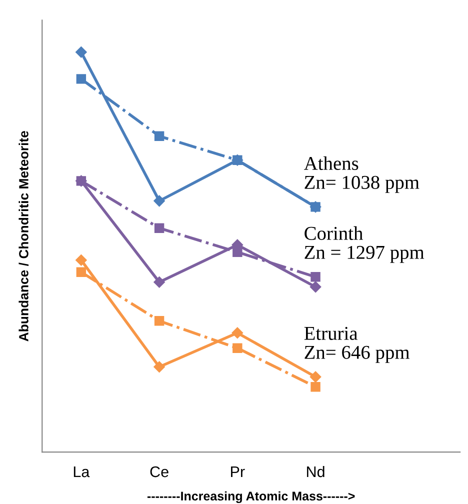  Describe the element at coordinates (23, 236) in the screenshot. I see `y-axis-title: Abundance / Chondritic Meteorite` at that location.